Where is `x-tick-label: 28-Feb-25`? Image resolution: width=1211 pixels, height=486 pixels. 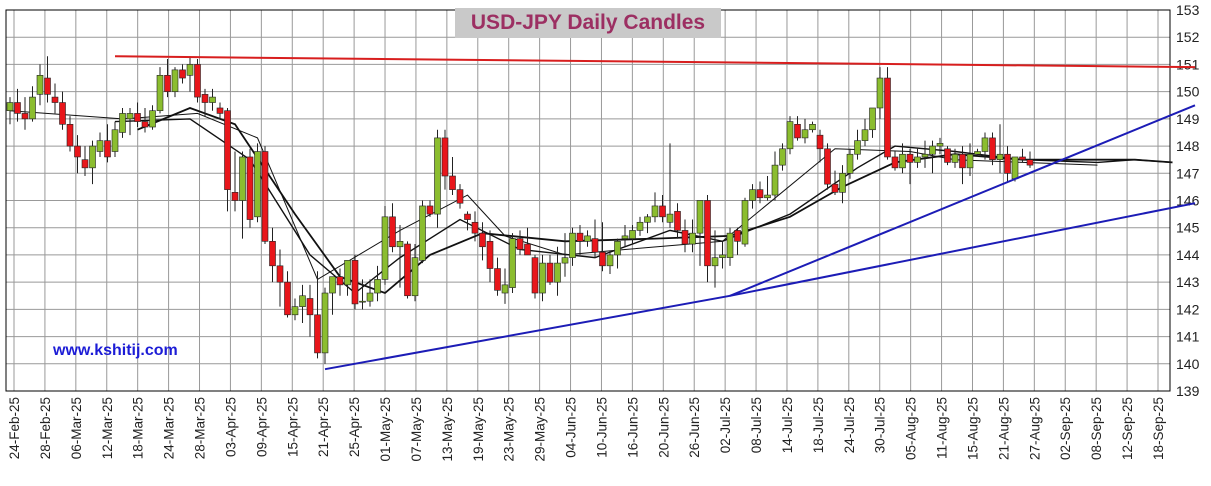
x-tick-label: 28-Feb-25 is located at coordinates (45, 428).